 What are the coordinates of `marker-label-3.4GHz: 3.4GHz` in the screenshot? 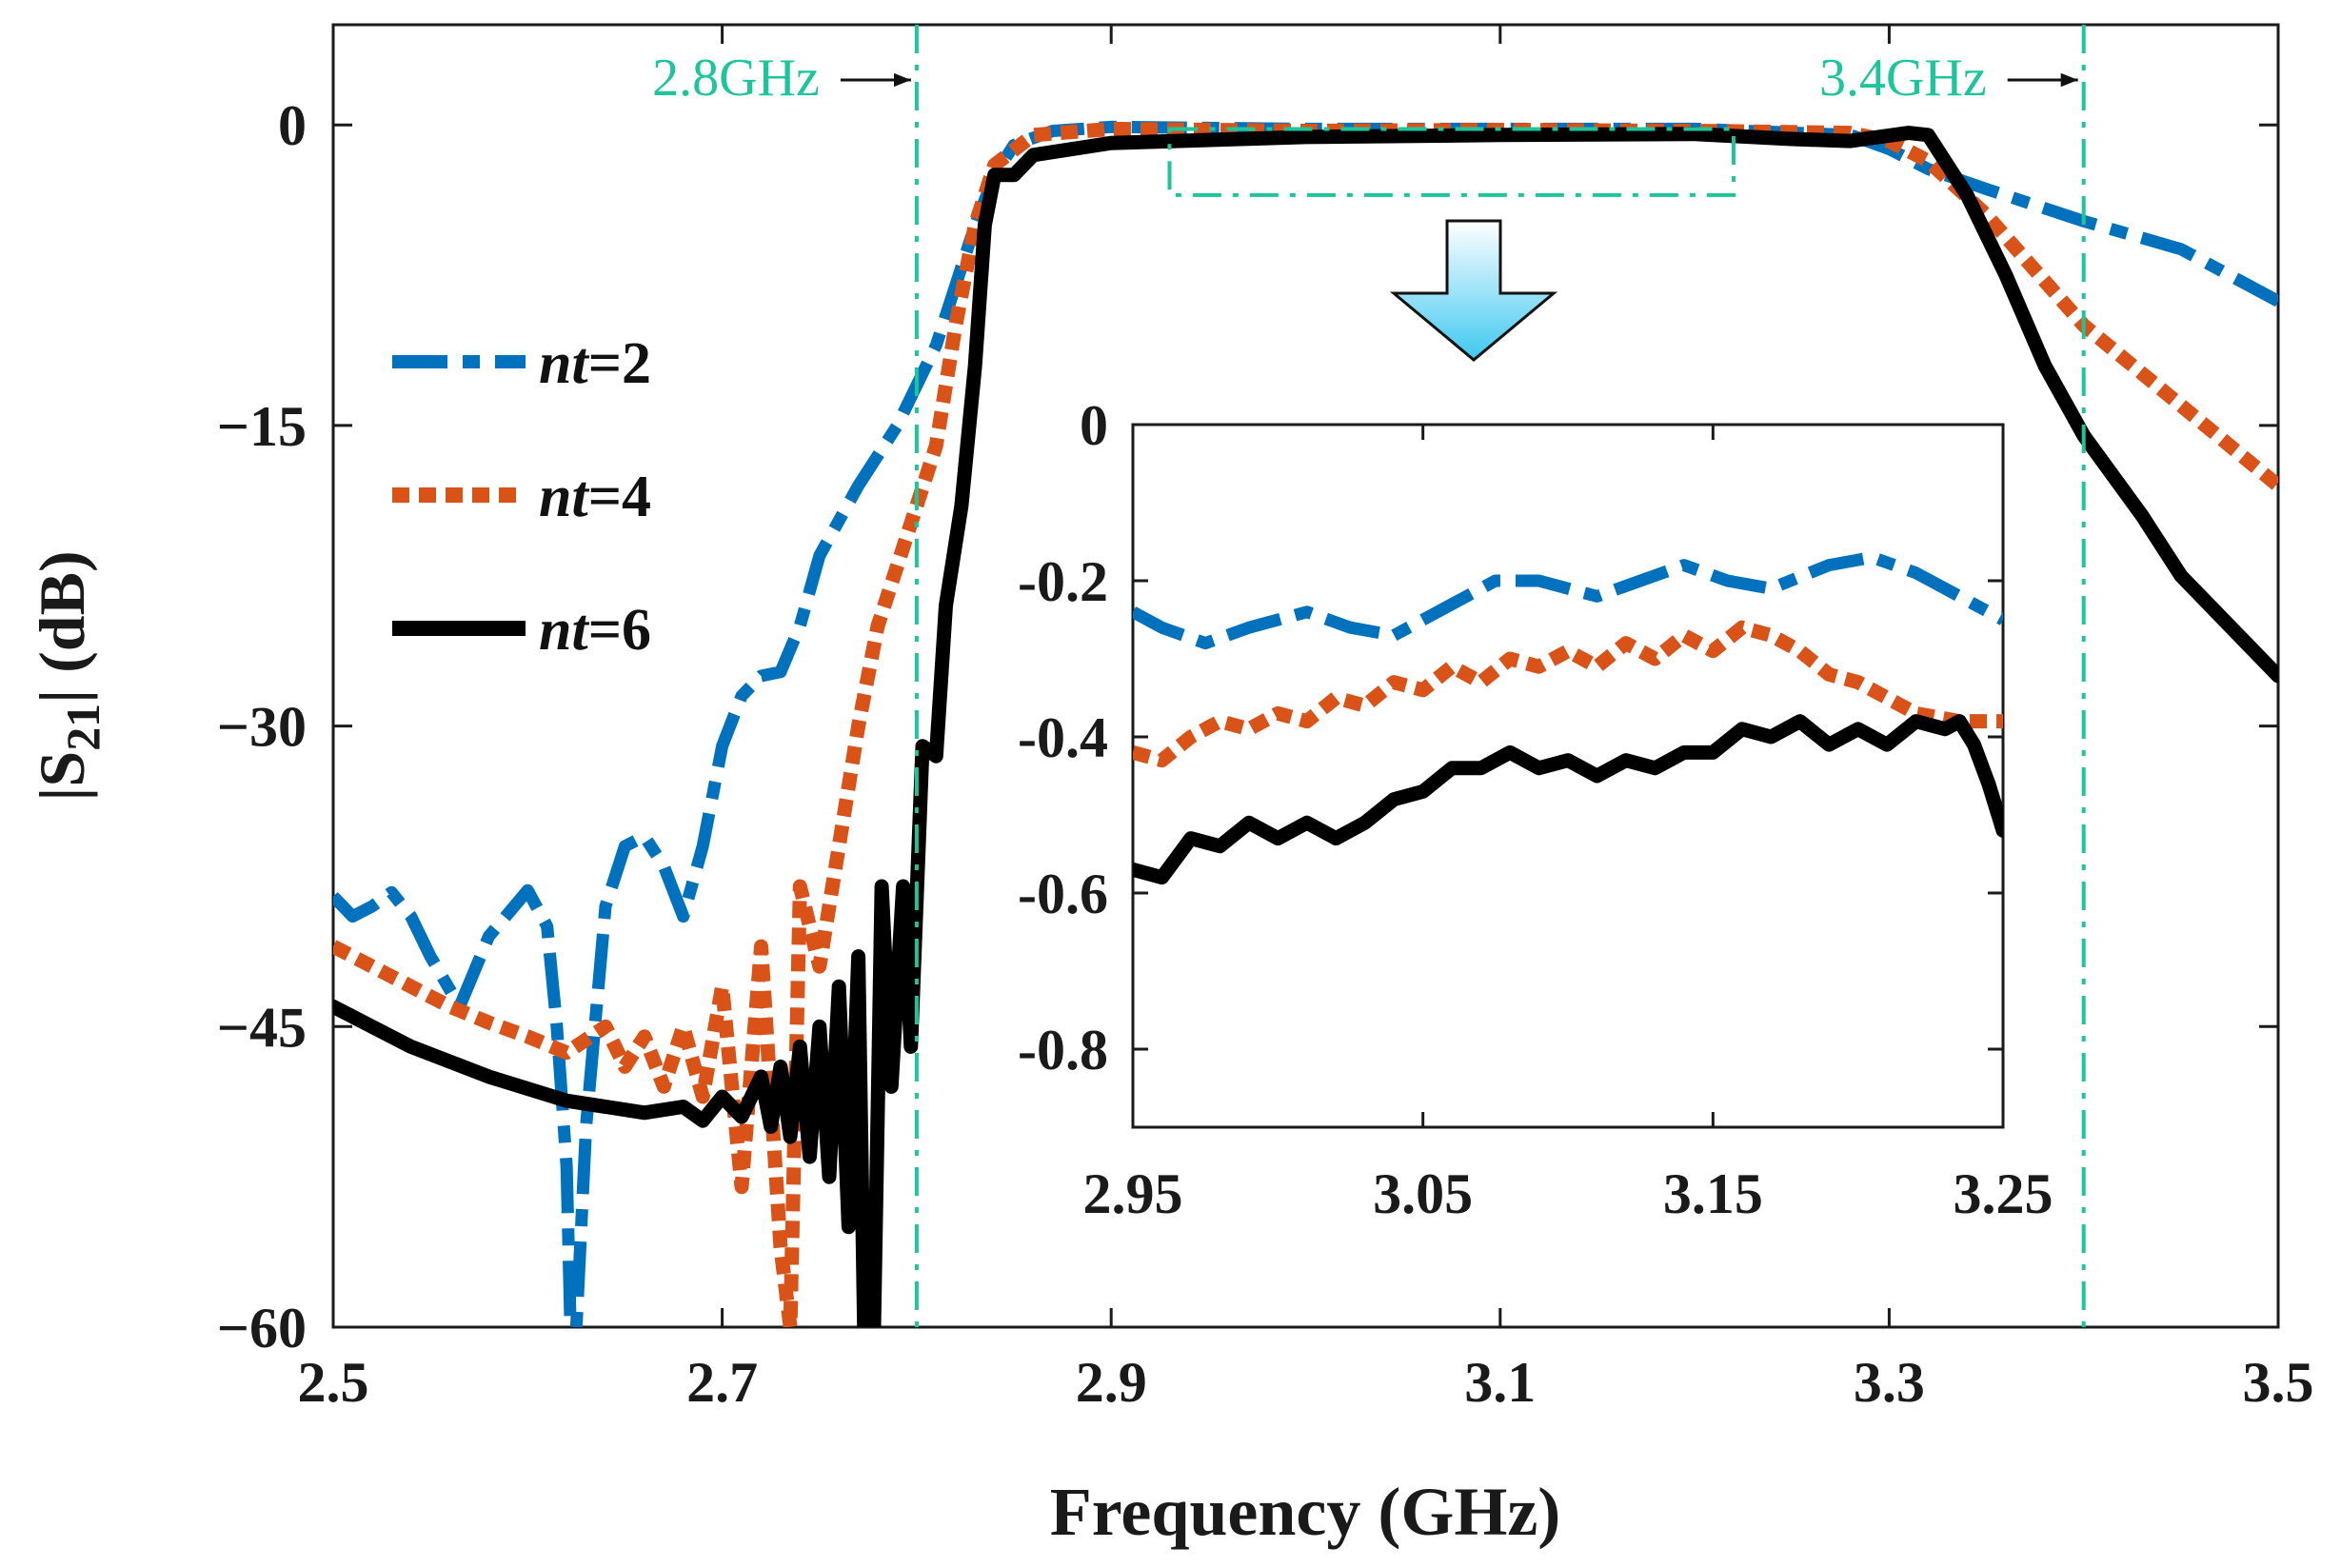 It's located at (1903, 79).